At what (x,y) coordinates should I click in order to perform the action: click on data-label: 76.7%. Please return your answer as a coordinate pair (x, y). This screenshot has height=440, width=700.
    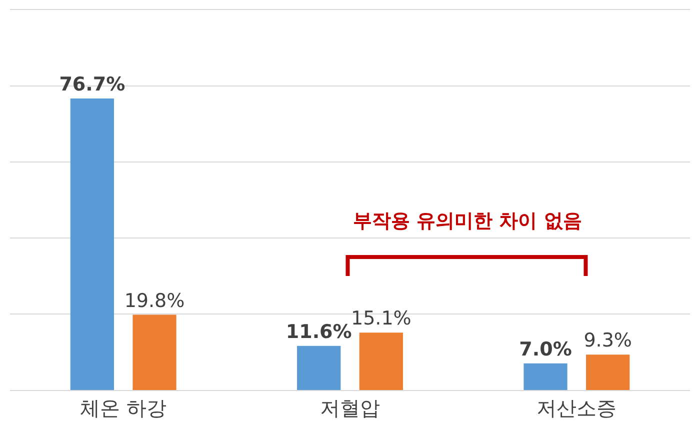
    Looking at the image, I should click on (92, 85).